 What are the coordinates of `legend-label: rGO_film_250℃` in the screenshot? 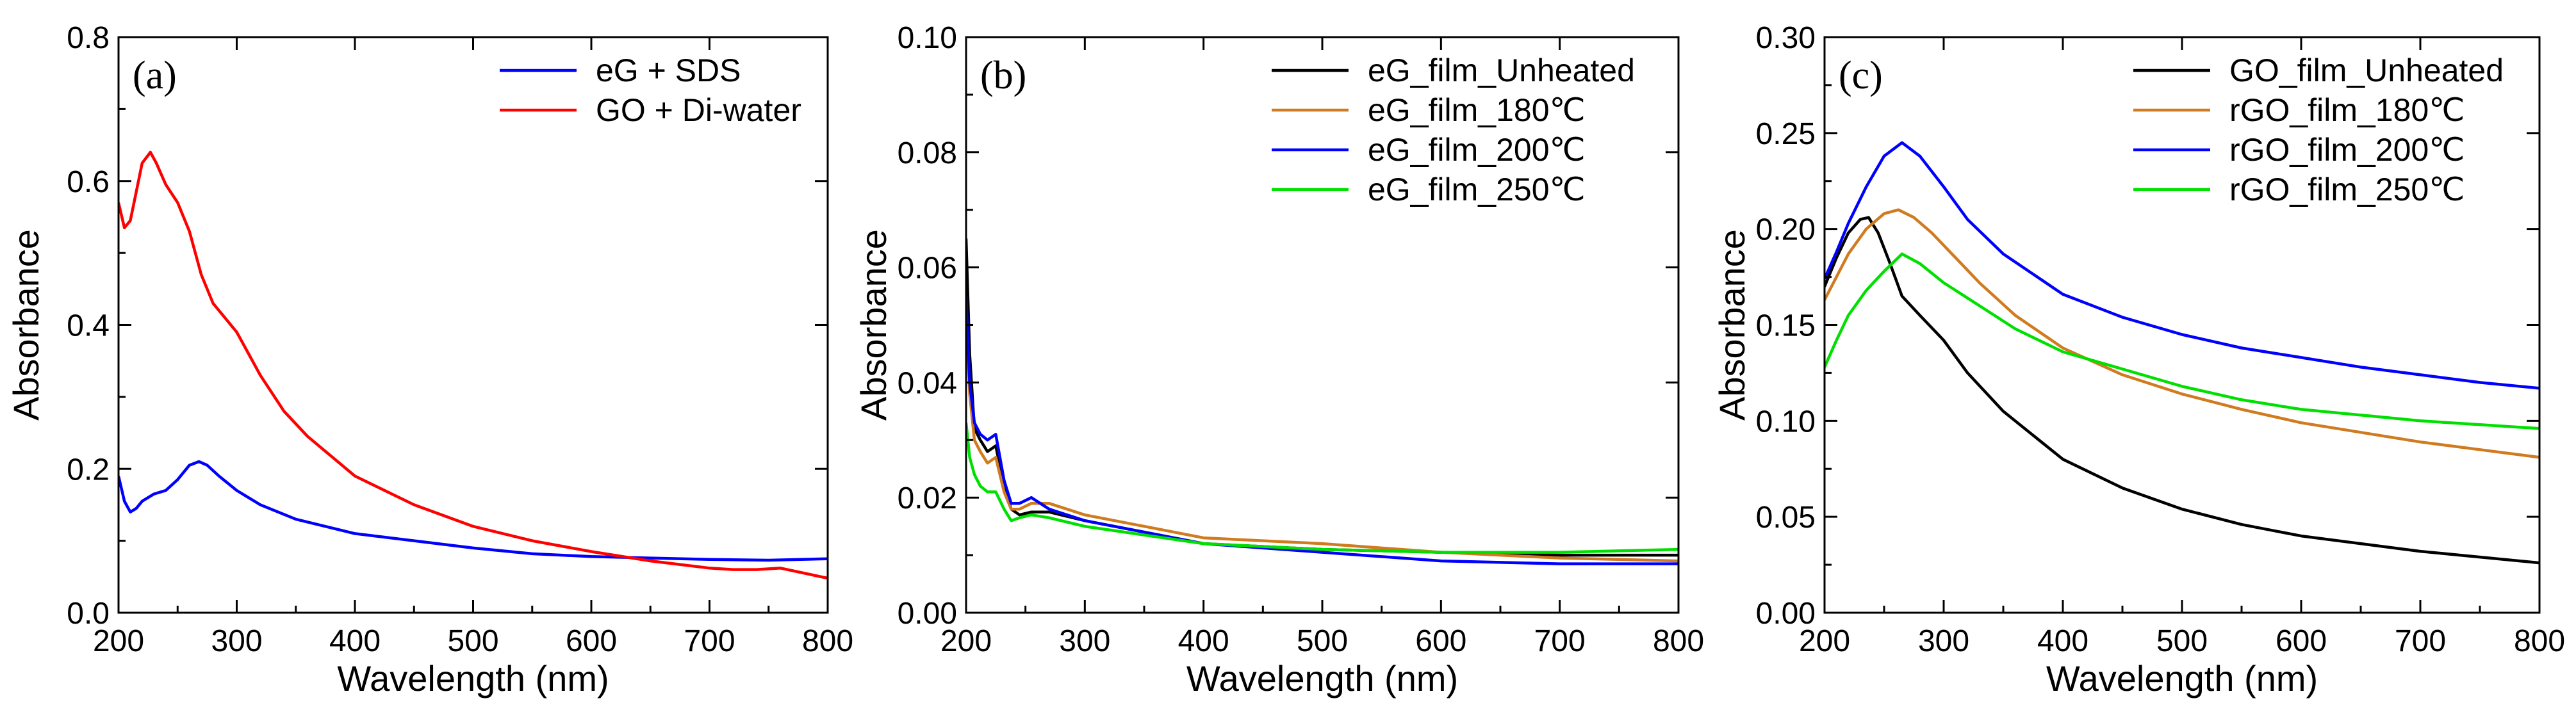 It's located at (2347, 189).